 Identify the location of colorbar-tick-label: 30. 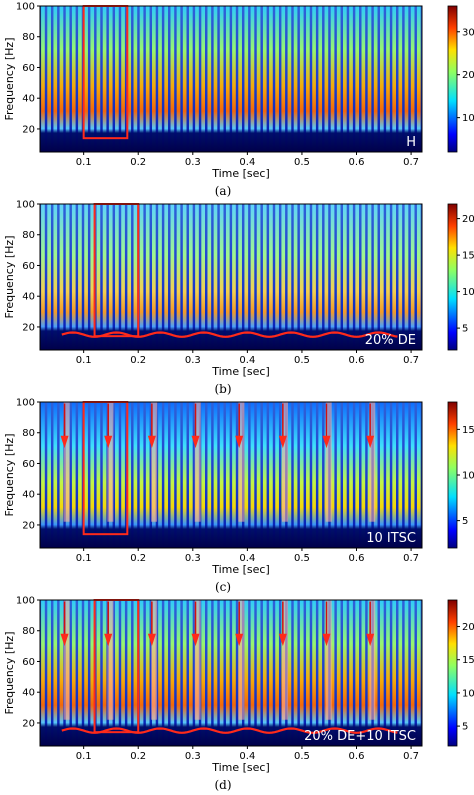
(468, 32).